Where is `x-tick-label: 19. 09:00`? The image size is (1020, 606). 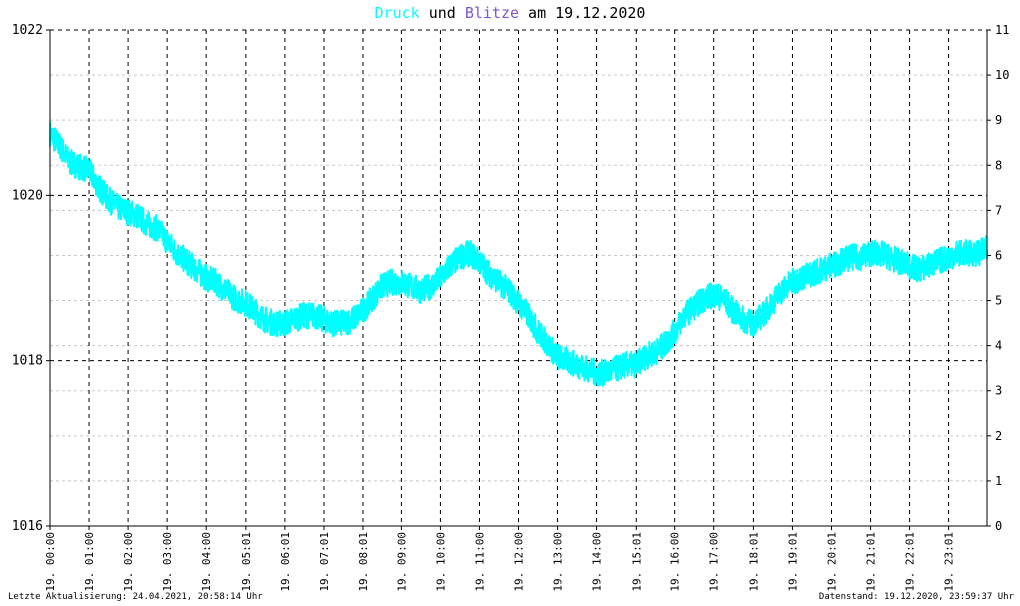 x-tick-label: 19. 09:00 is located at coordinates (401, 562).